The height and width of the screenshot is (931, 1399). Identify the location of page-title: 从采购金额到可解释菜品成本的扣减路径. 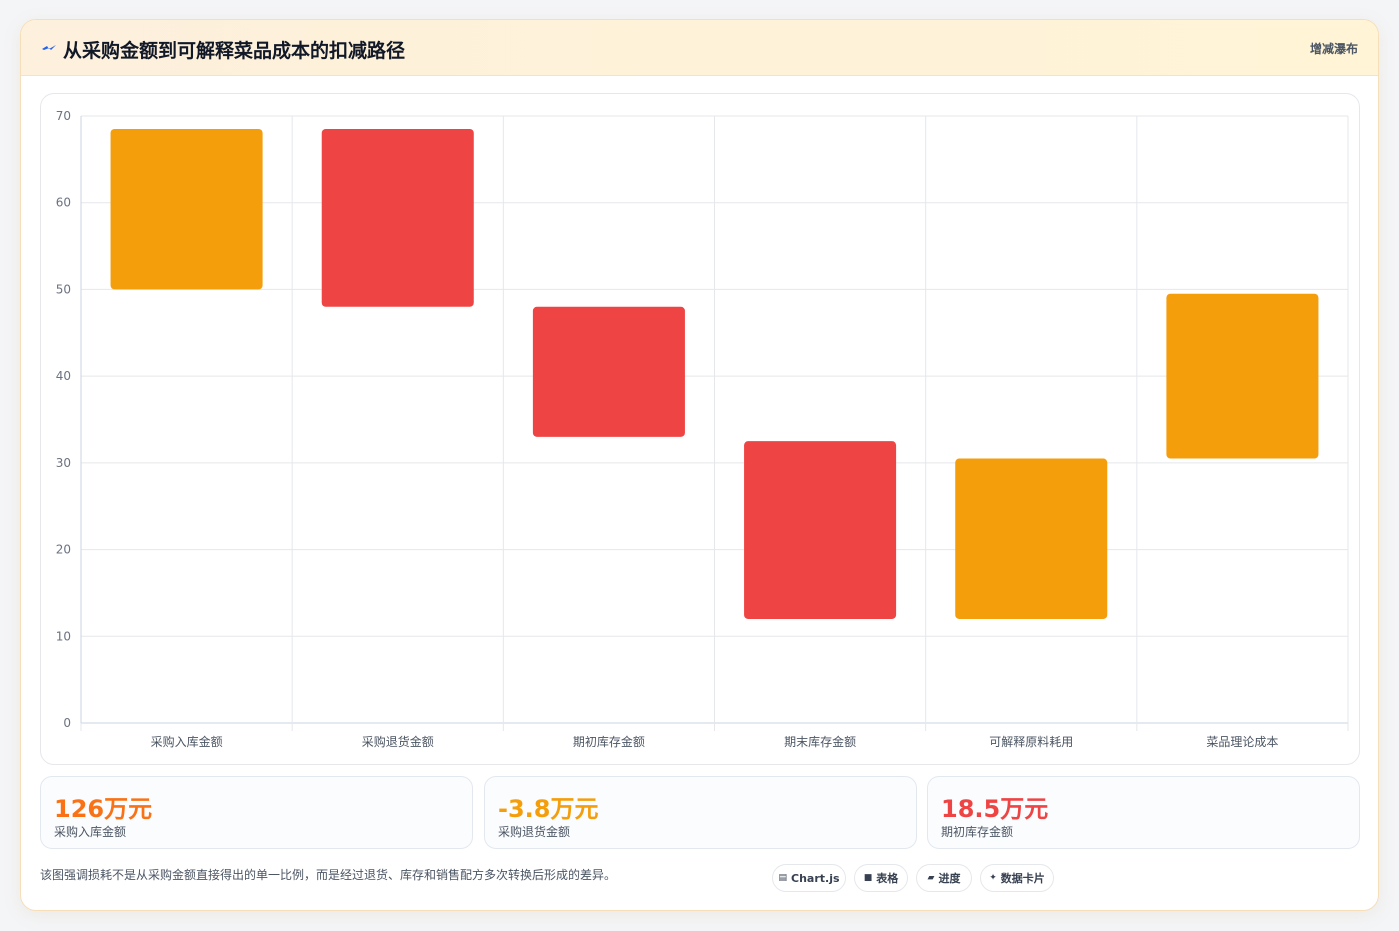
(234, 51).